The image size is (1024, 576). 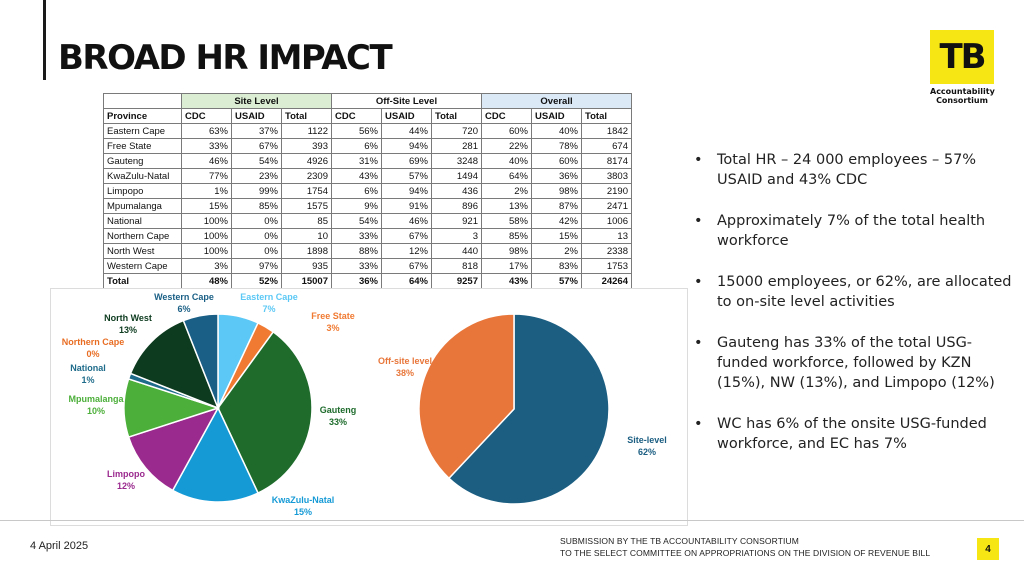 I want to click on header-province: Province, so click(x=142, y=116).